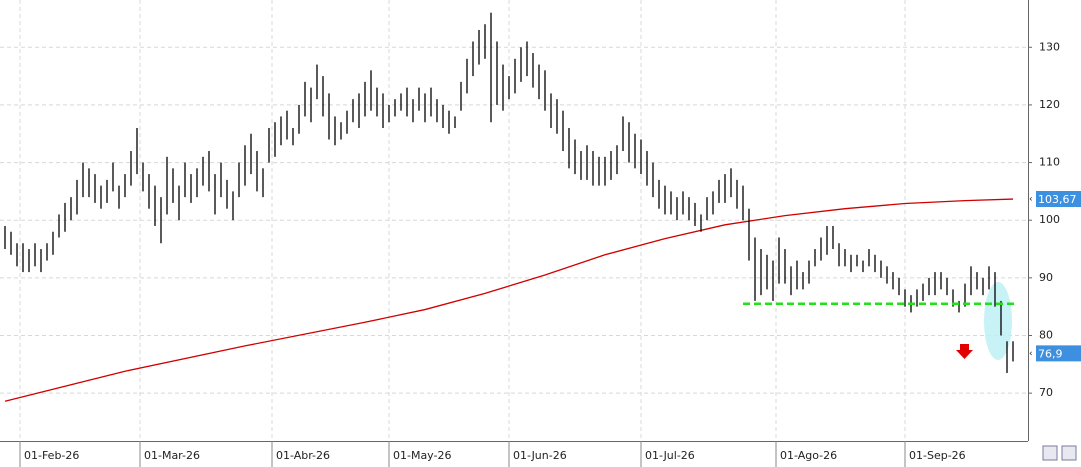 The height and width of the screenshot is (467, 1081). I want to click on y-tick-label: 80, so click(1046, 335).